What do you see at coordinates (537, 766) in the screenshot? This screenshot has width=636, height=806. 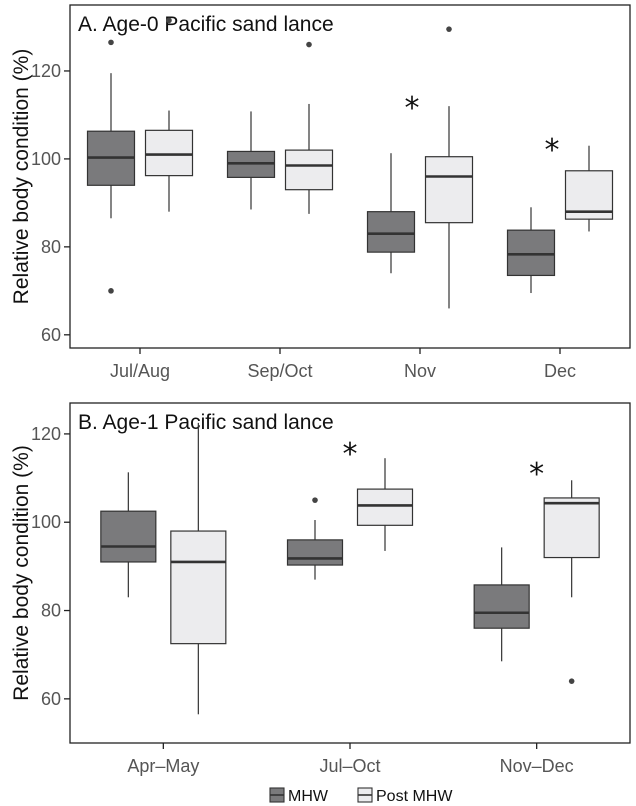 I see `x-tick-label: Nov–Dec` at bounding box center [537, 766].